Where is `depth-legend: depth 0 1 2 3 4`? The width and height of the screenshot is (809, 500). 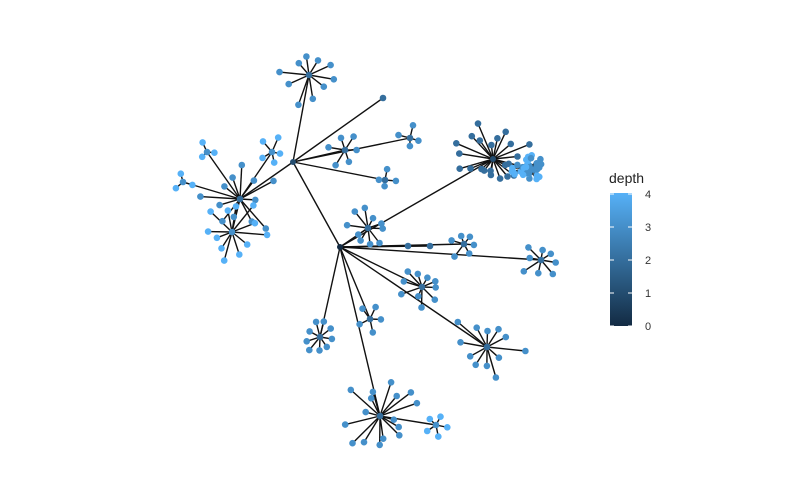
depth-legend: depth 0 1 2 3 4 is located at coordinates (630, 251).